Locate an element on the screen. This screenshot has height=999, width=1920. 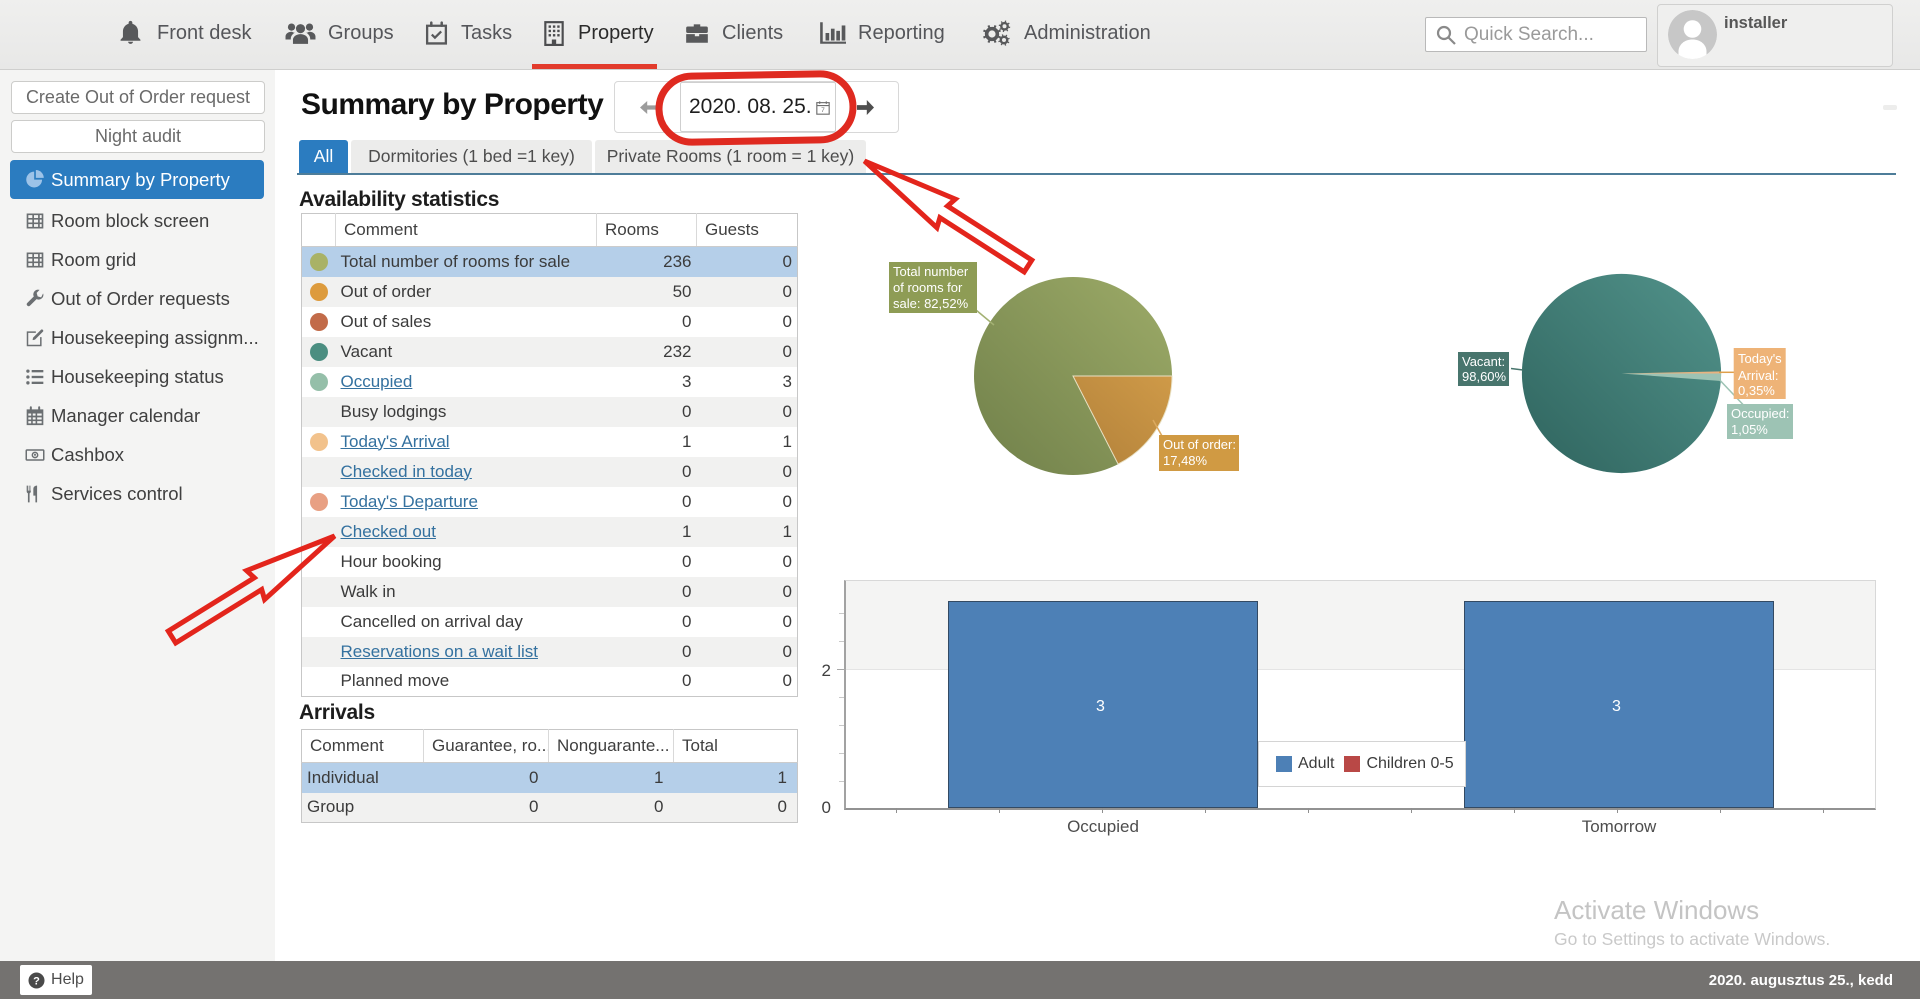
svg-text: 0,35% is located at coordinates (1756, 390).